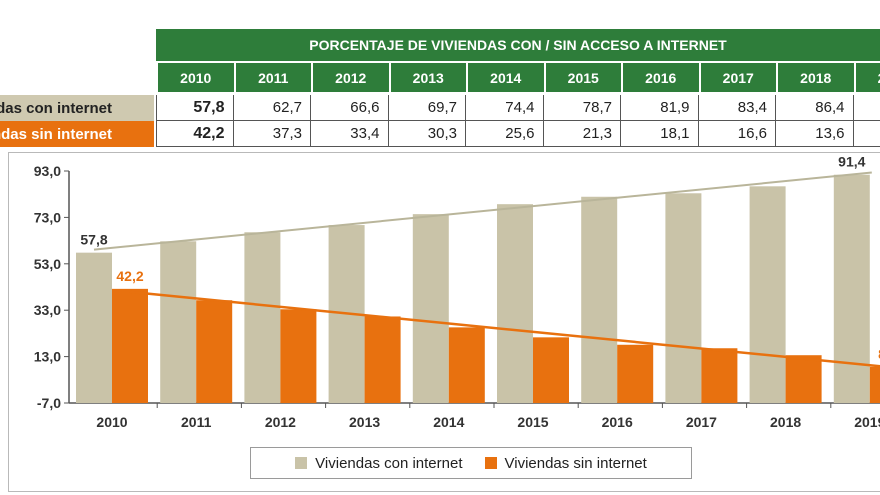 The height and width of the screenshot is (495, 880). Describe the element at coordinates (660, 108) in the screenshot. I see `table-cell: 81,9` at that location.